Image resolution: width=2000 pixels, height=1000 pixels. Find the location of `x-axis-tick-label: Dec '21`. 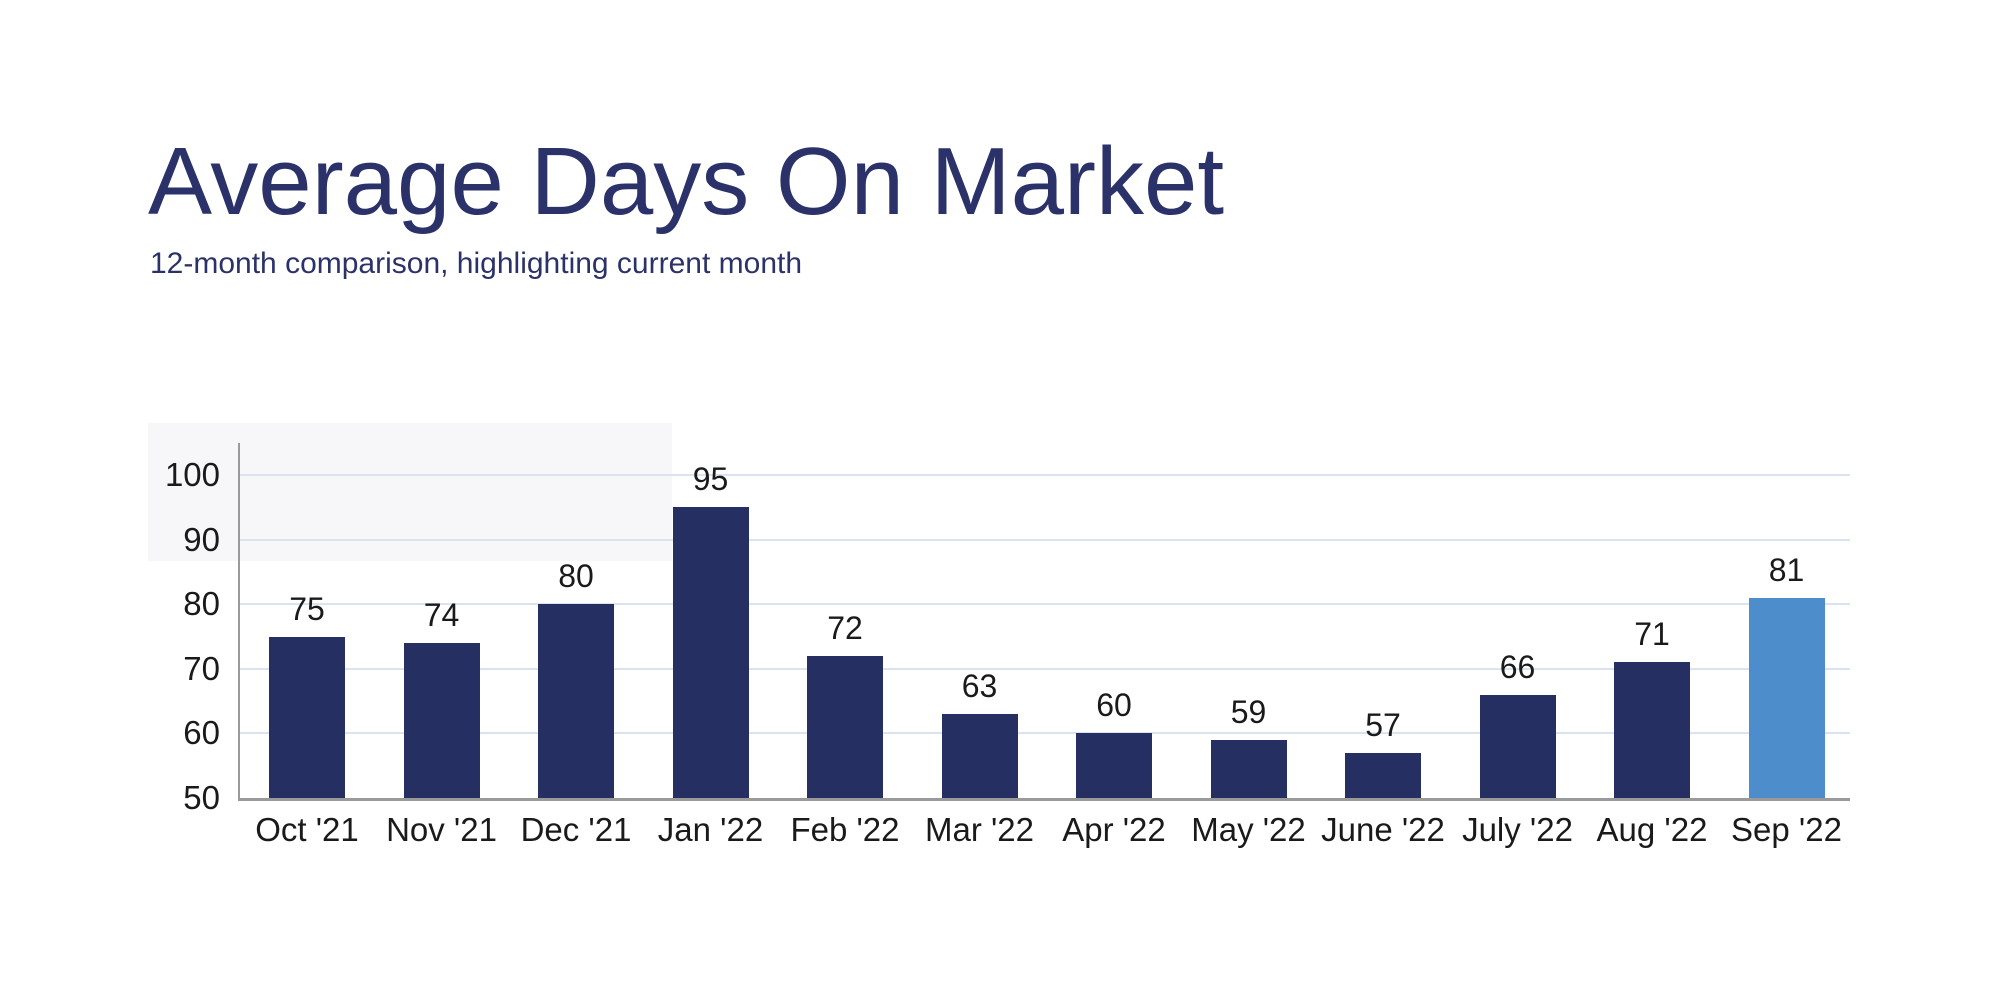

x-axis-tick-label: Dec '21 is located at coordinates (576, 829).